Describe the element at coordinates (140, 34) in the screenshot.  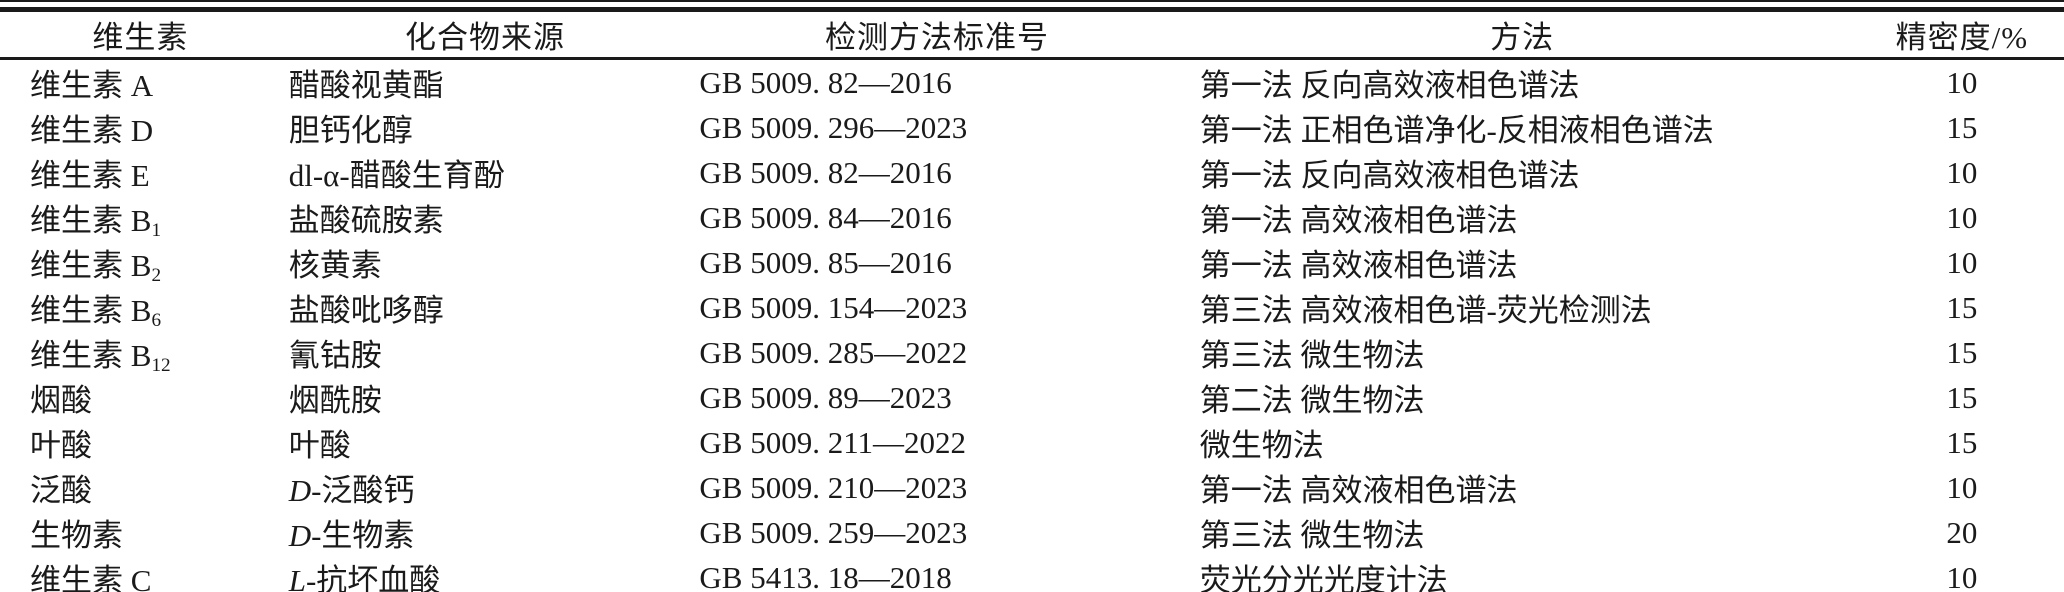
I see `col-header-vitamin: 维生素` at that location.